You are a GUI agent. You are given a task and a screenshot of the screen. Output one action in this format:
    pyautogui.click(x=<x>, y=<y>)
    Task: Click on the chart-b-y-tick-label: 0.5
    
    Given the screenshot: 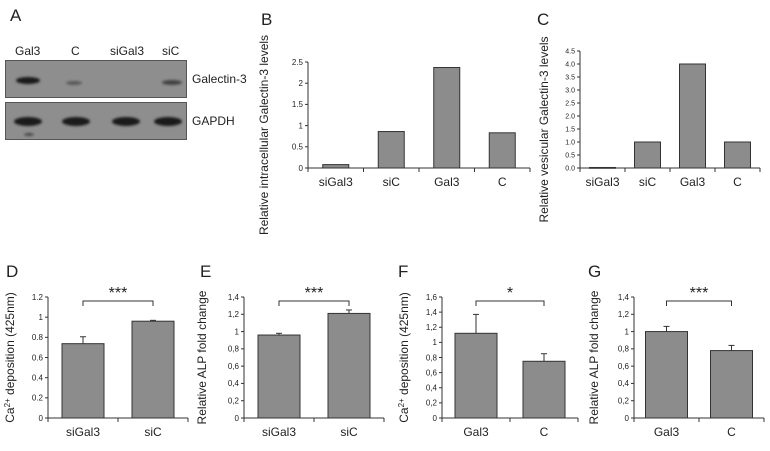 What is the action you would take?
    pyautogui.click(x=298, y=147)
    